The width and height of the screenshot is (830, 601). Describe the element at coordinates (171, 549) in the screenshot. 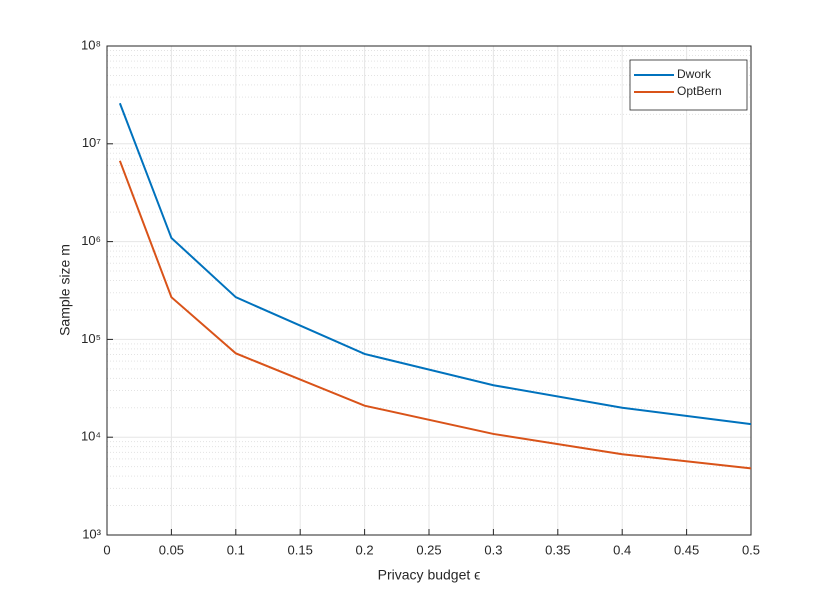

I see `x-tick-label: 0.05` at that location.